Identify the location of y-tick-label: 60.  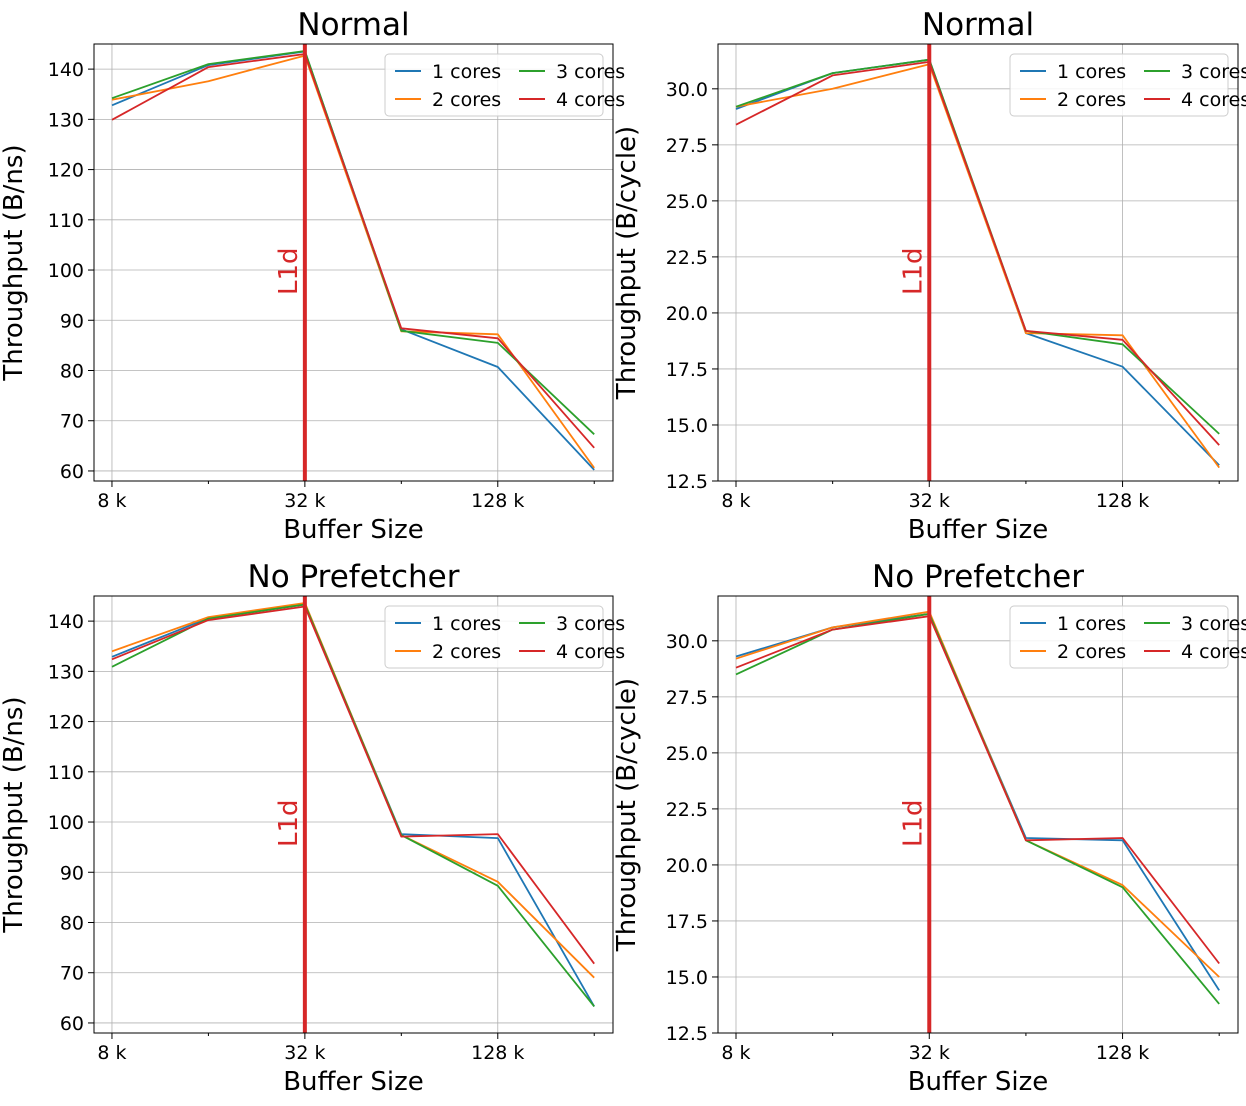
(72, 1024).